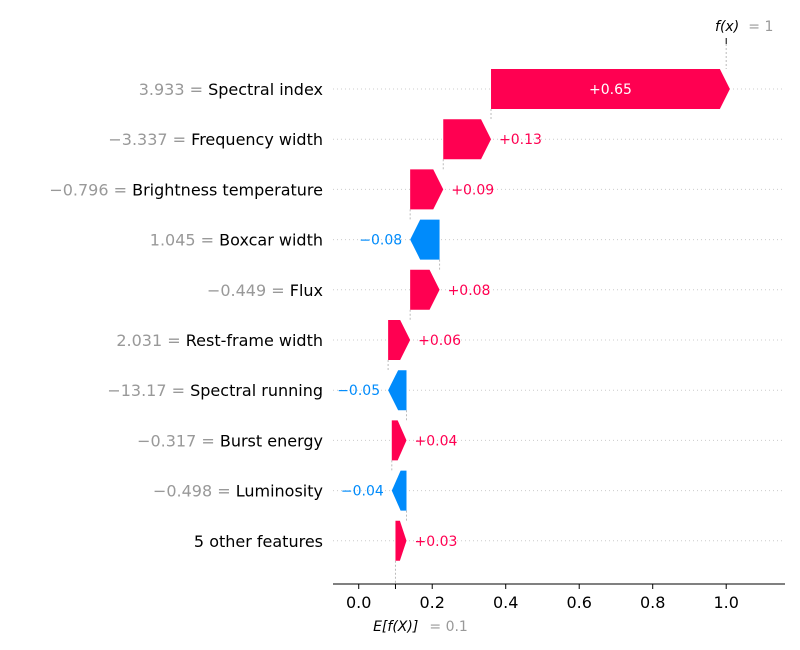  I want to click on contribution-label: +0.08, so click(469, 291).